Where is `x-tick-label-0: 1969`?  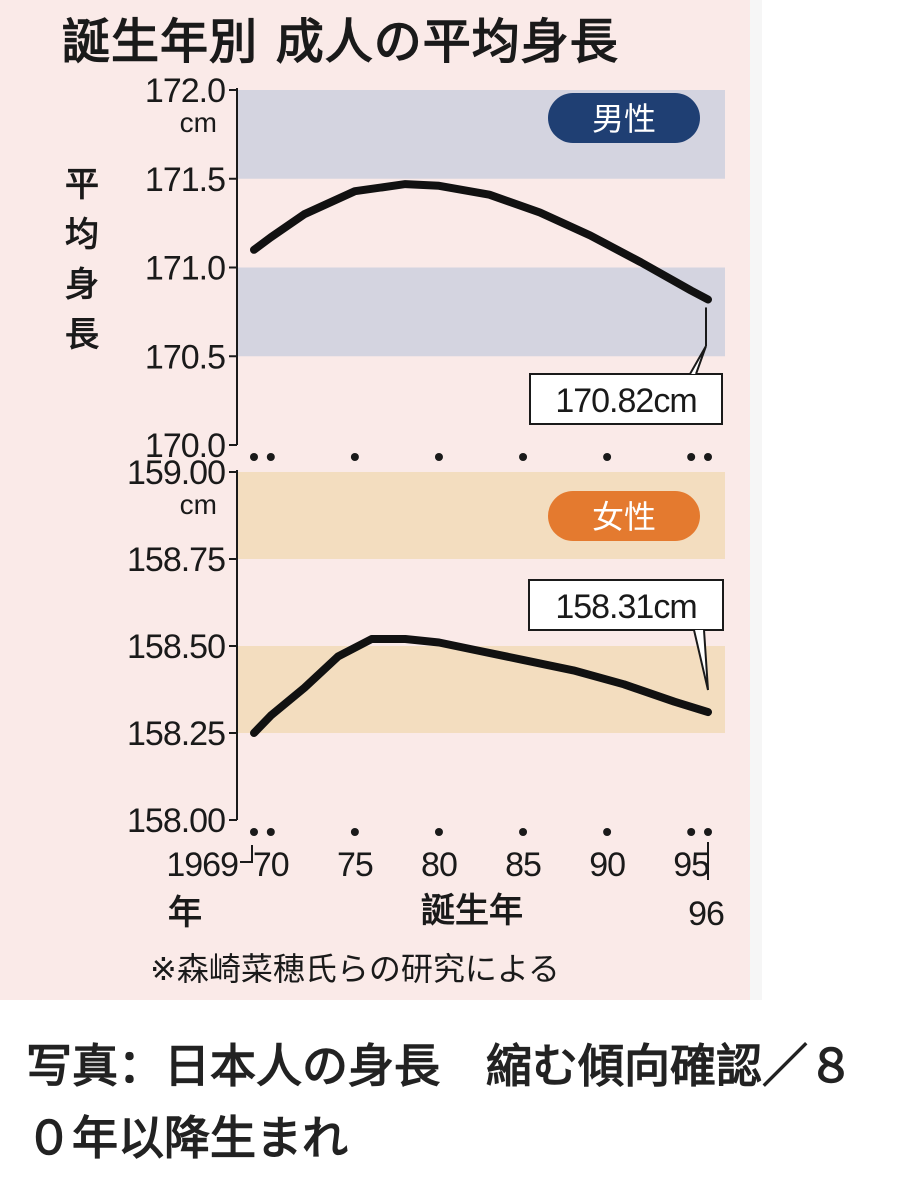 x-tick-label-0: 1969 is located at coordinates (202, 865).